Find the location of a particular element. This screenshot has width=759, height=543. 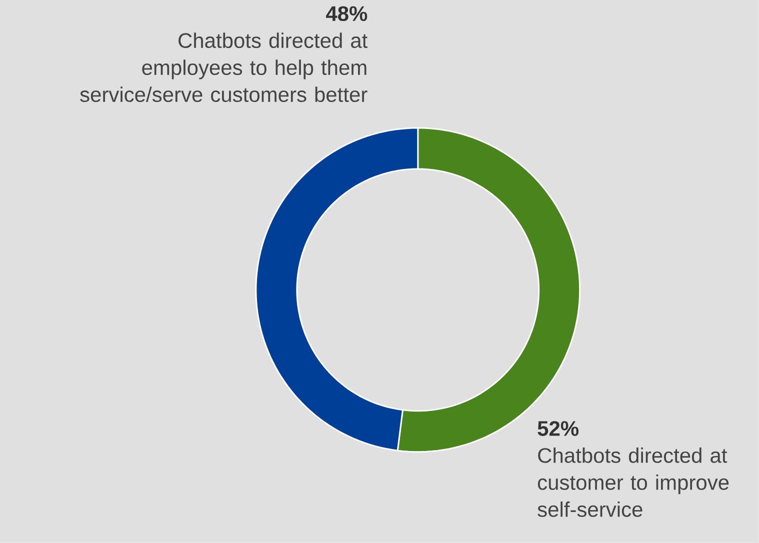

data-label: 48% is located at coordinates (347, 14).